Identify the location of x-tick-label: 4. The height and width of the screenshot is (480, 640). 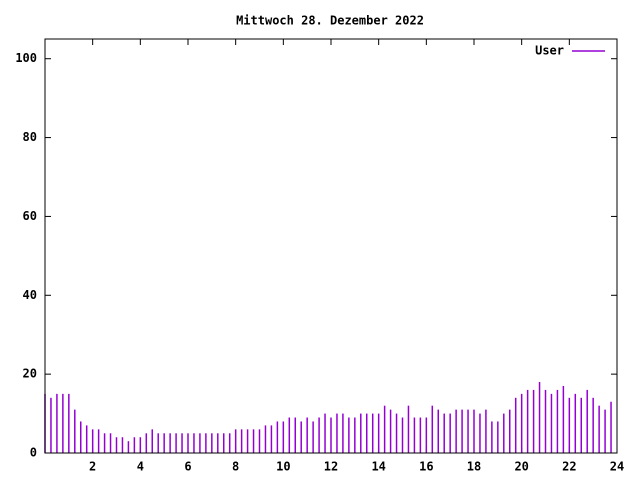
(140, 467).